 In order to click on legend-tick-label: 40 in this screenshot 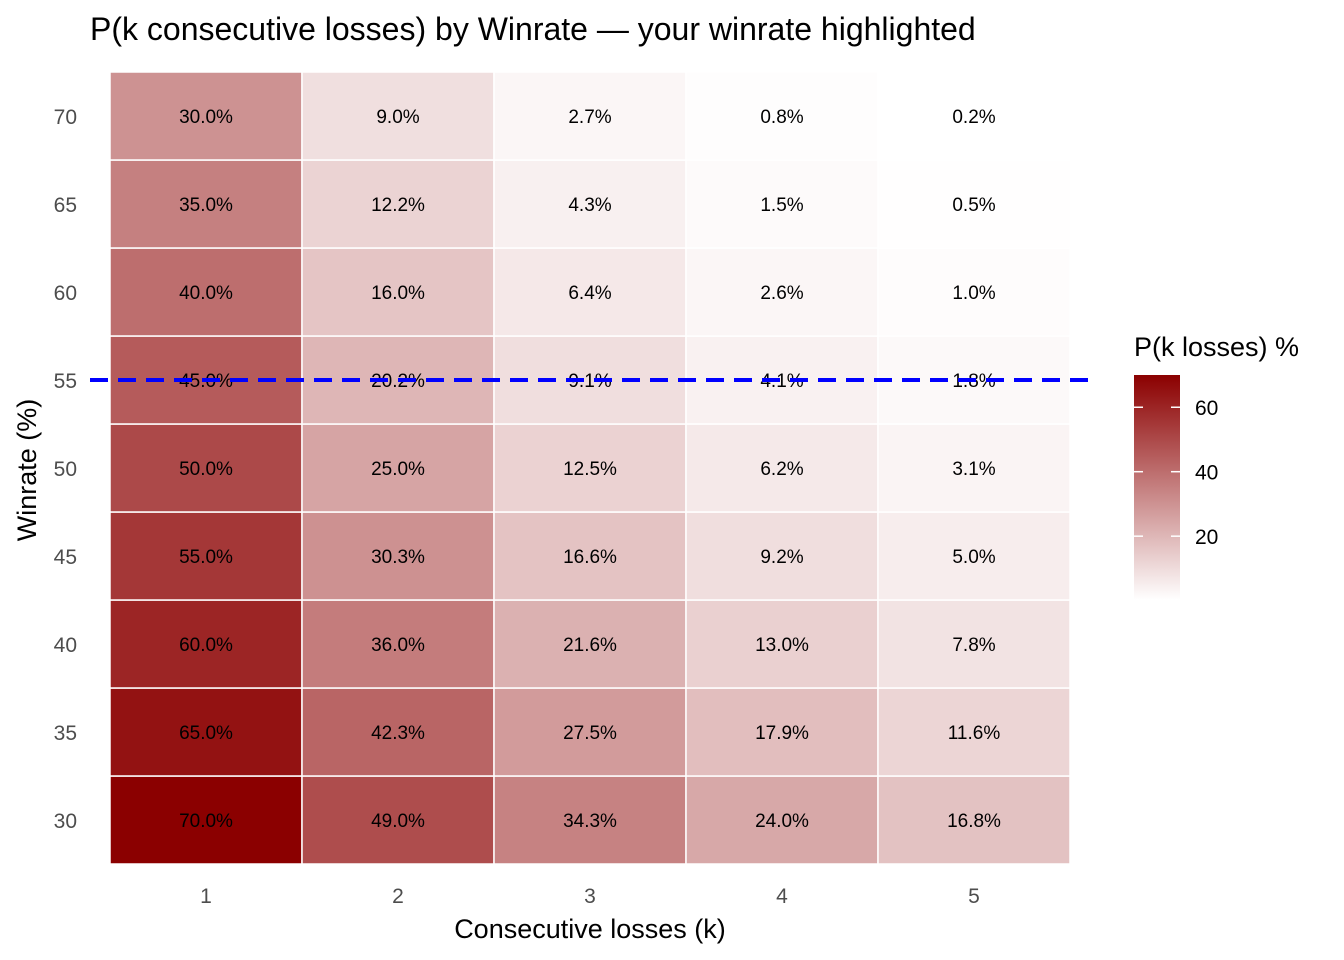, I will do `click(1206, 473)`.